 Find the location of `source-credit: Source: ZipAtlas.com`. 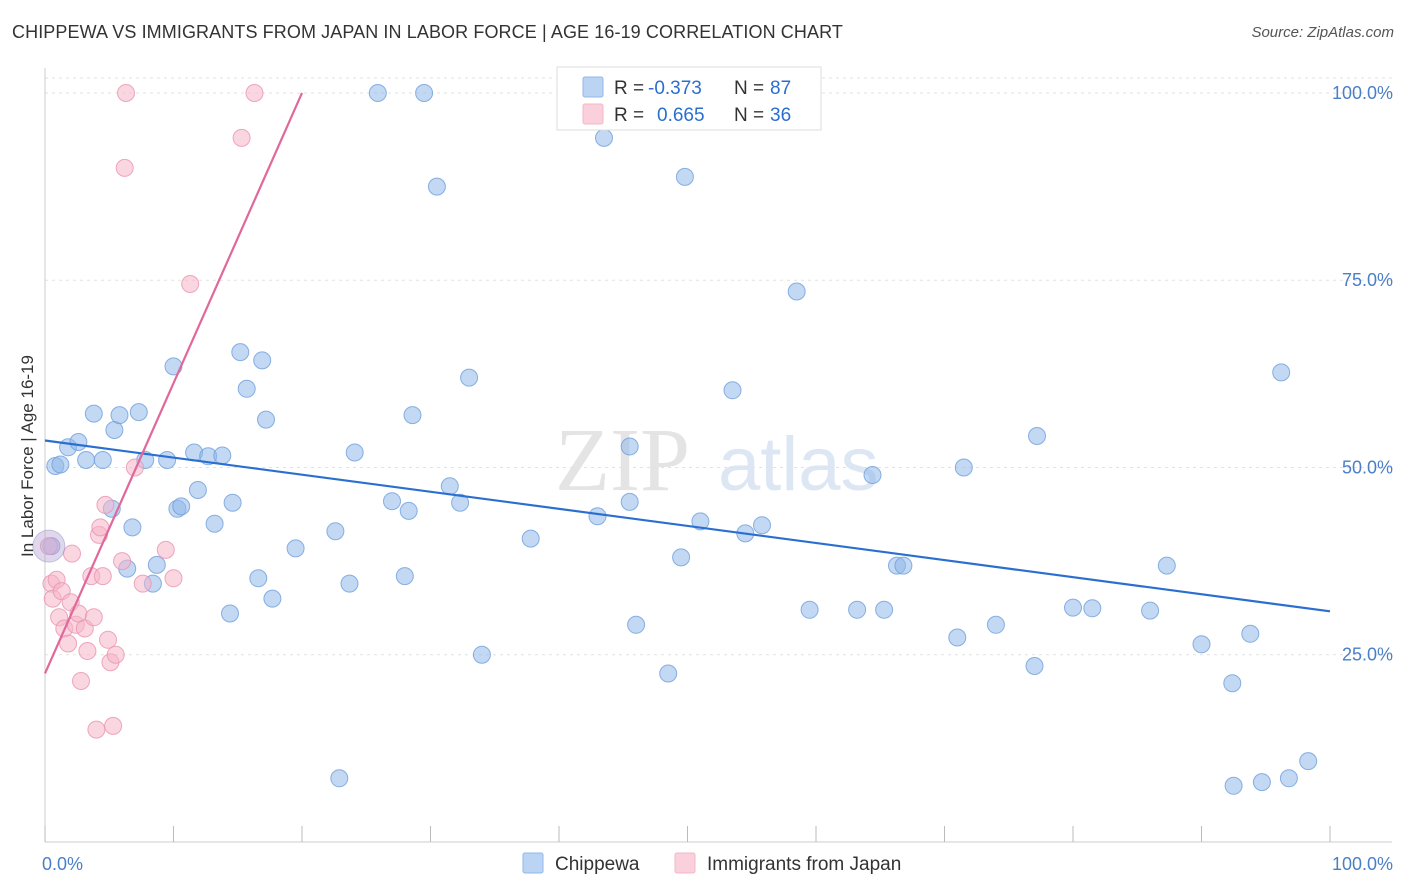

source-credit: Source: ZipAtlas.com is located at coordinates (1322, 32).